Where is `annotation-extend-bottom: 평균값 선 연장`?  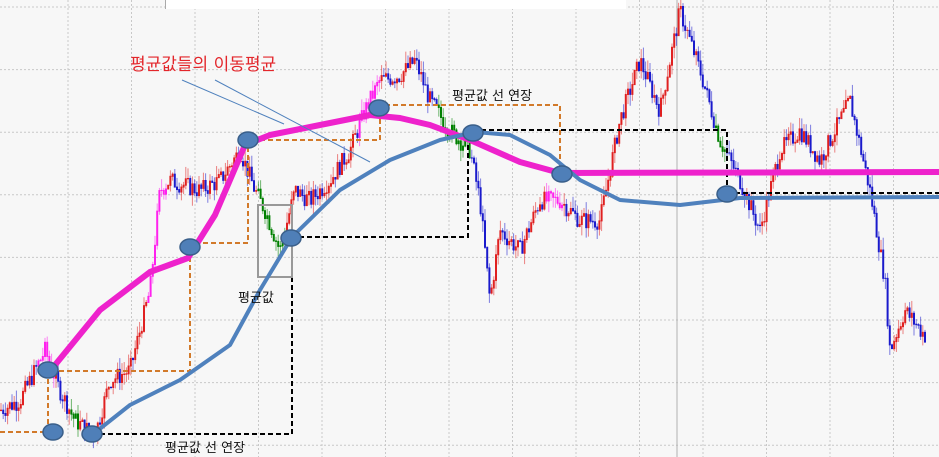 annotation-extend-bottom: 평균값 선 연장 is located at coordinates (205, 448).